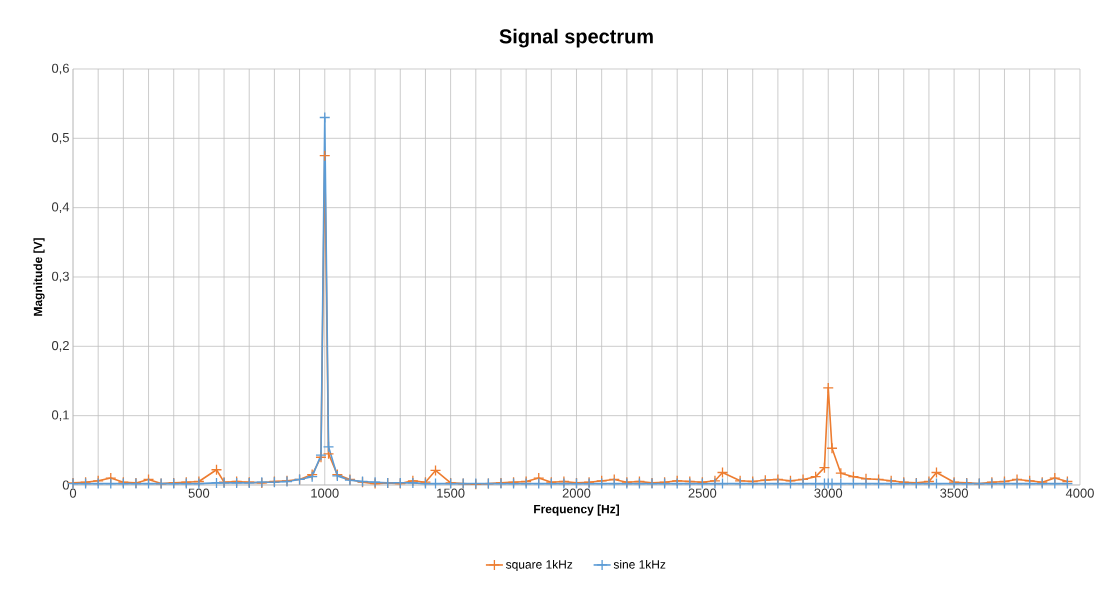 The image size is (1108, 600). Describe the element at coordinates (828, 493) in the screenshot. I see `x-tick-label: 3000` at that location.